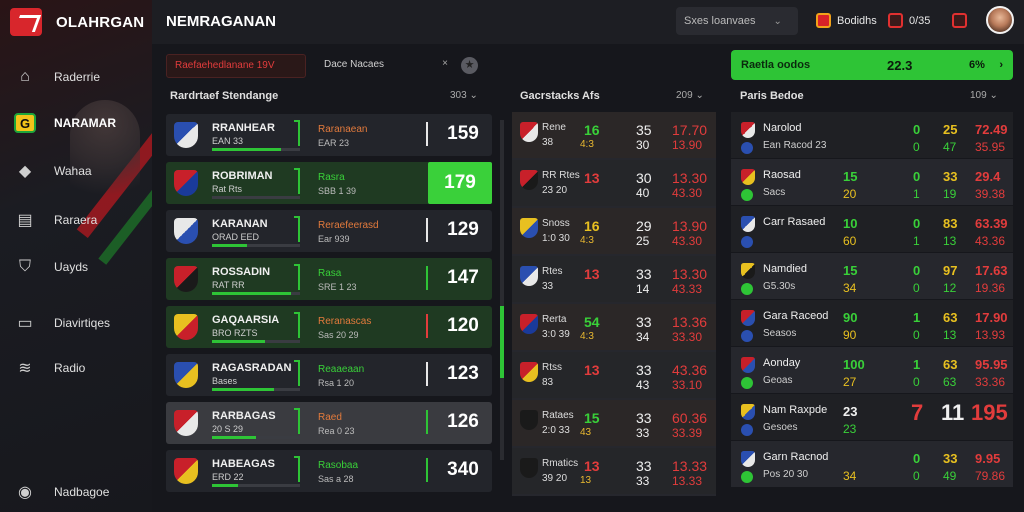  What do you see at coordinates (690, 466) in the screenshot?
I see `odds-value: 13.33` at bounding box center [690, 466].